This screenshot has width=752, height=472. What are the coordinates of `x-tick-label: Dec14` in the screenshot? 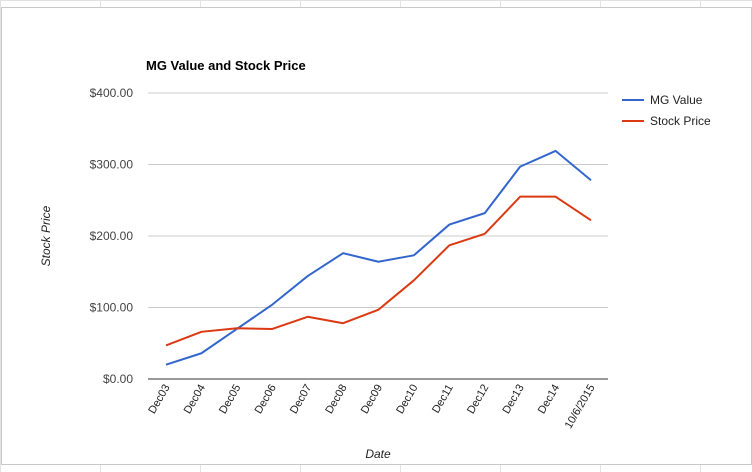 It's located at (549, 400).